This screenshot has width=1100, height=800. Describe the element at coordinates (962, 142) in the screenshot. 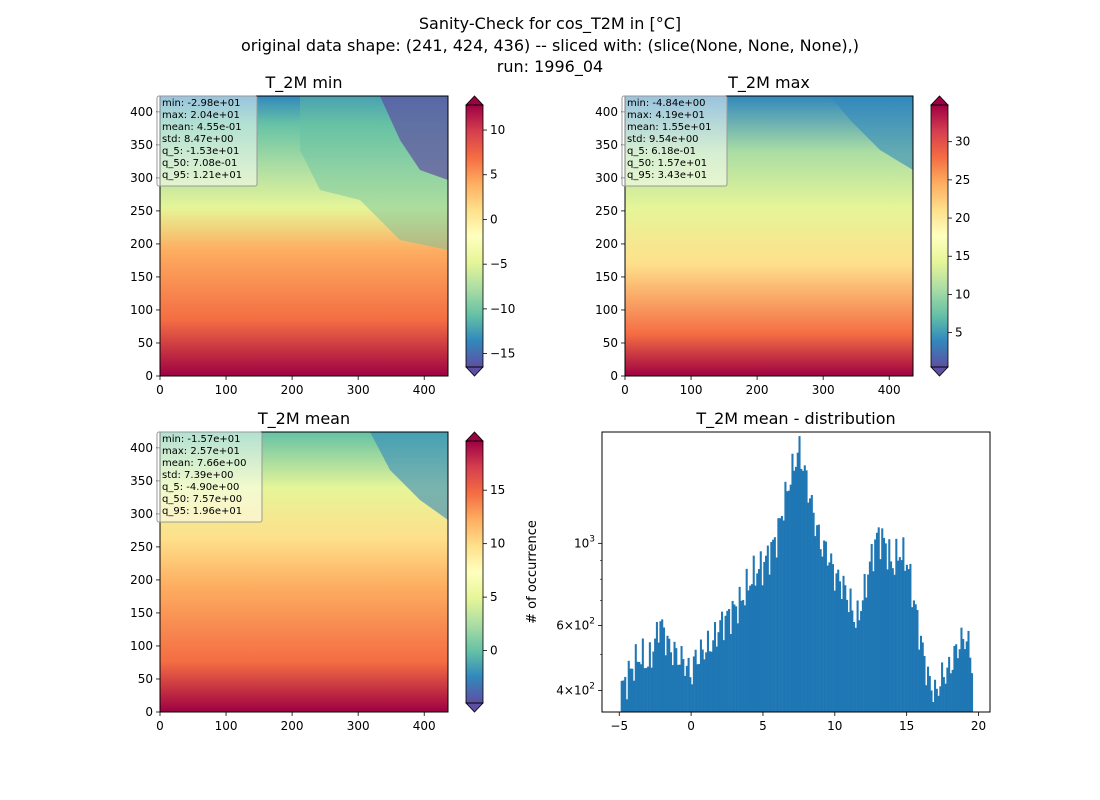

I see `colorbar-tick-label: 30` at that location.